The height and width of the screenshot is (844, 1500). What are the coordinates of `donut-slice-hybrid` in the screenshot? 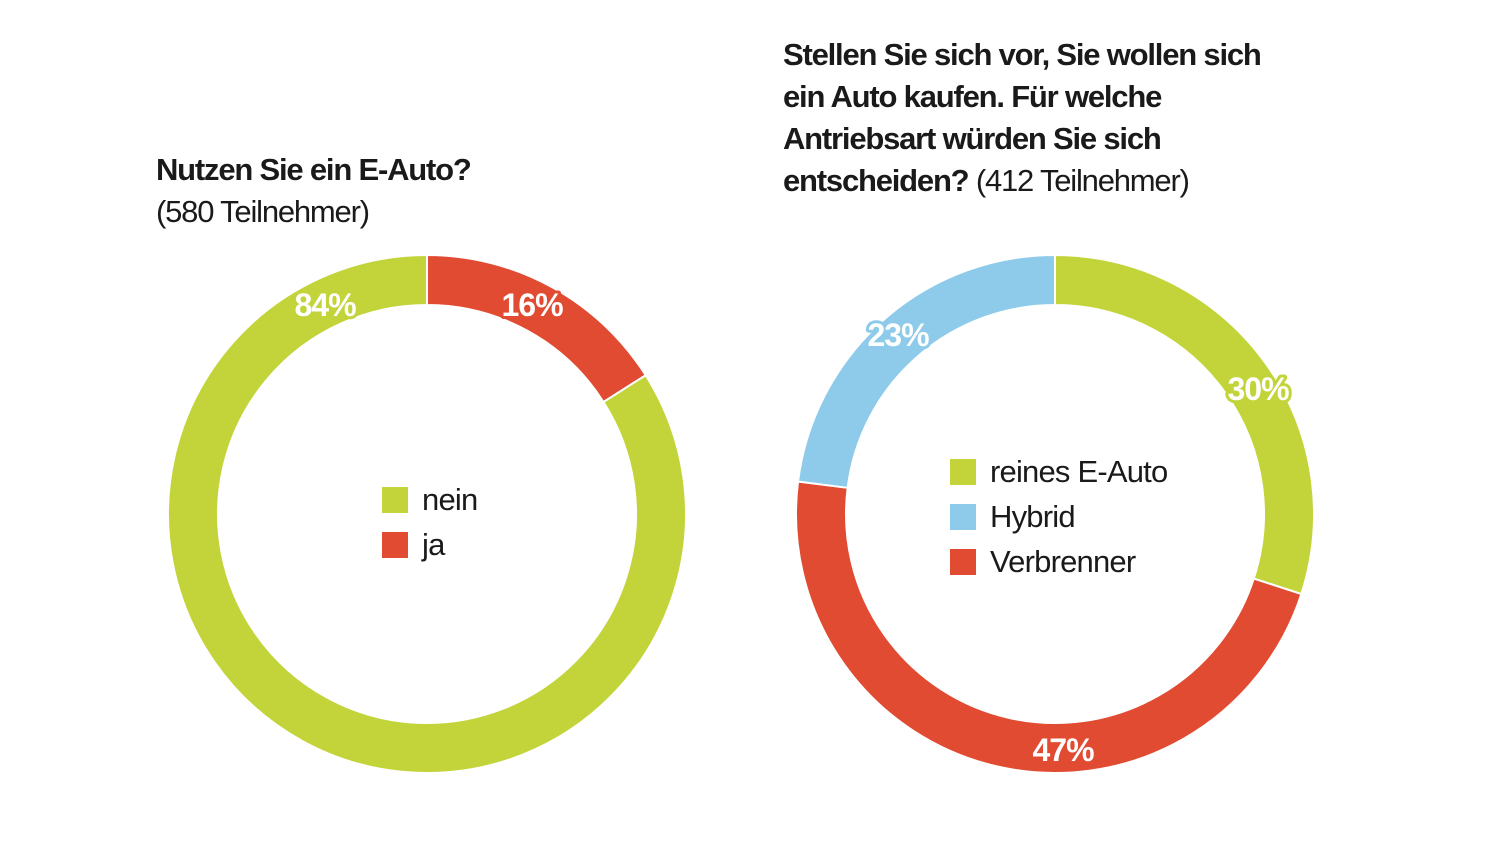 It's located at (926, 371).